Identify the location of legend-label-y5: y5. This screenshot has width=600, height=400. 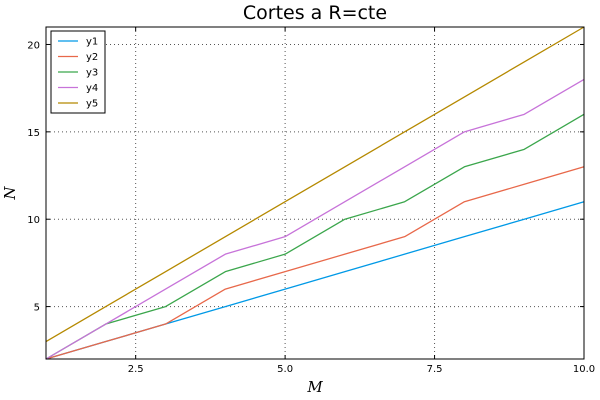
(92, 104).